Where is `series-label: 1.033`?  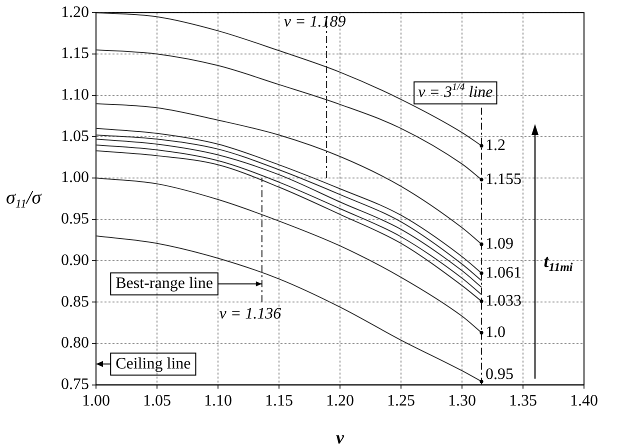
series-label: 1.033 is located at coordinates (504, 301).